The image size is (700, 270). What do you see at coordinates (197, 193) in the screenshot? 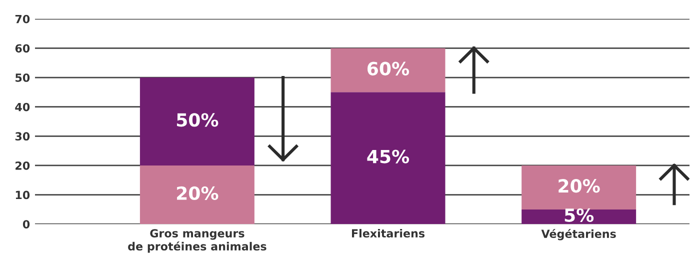
I see `data-label: 20%` at bounding box center [197, 193].